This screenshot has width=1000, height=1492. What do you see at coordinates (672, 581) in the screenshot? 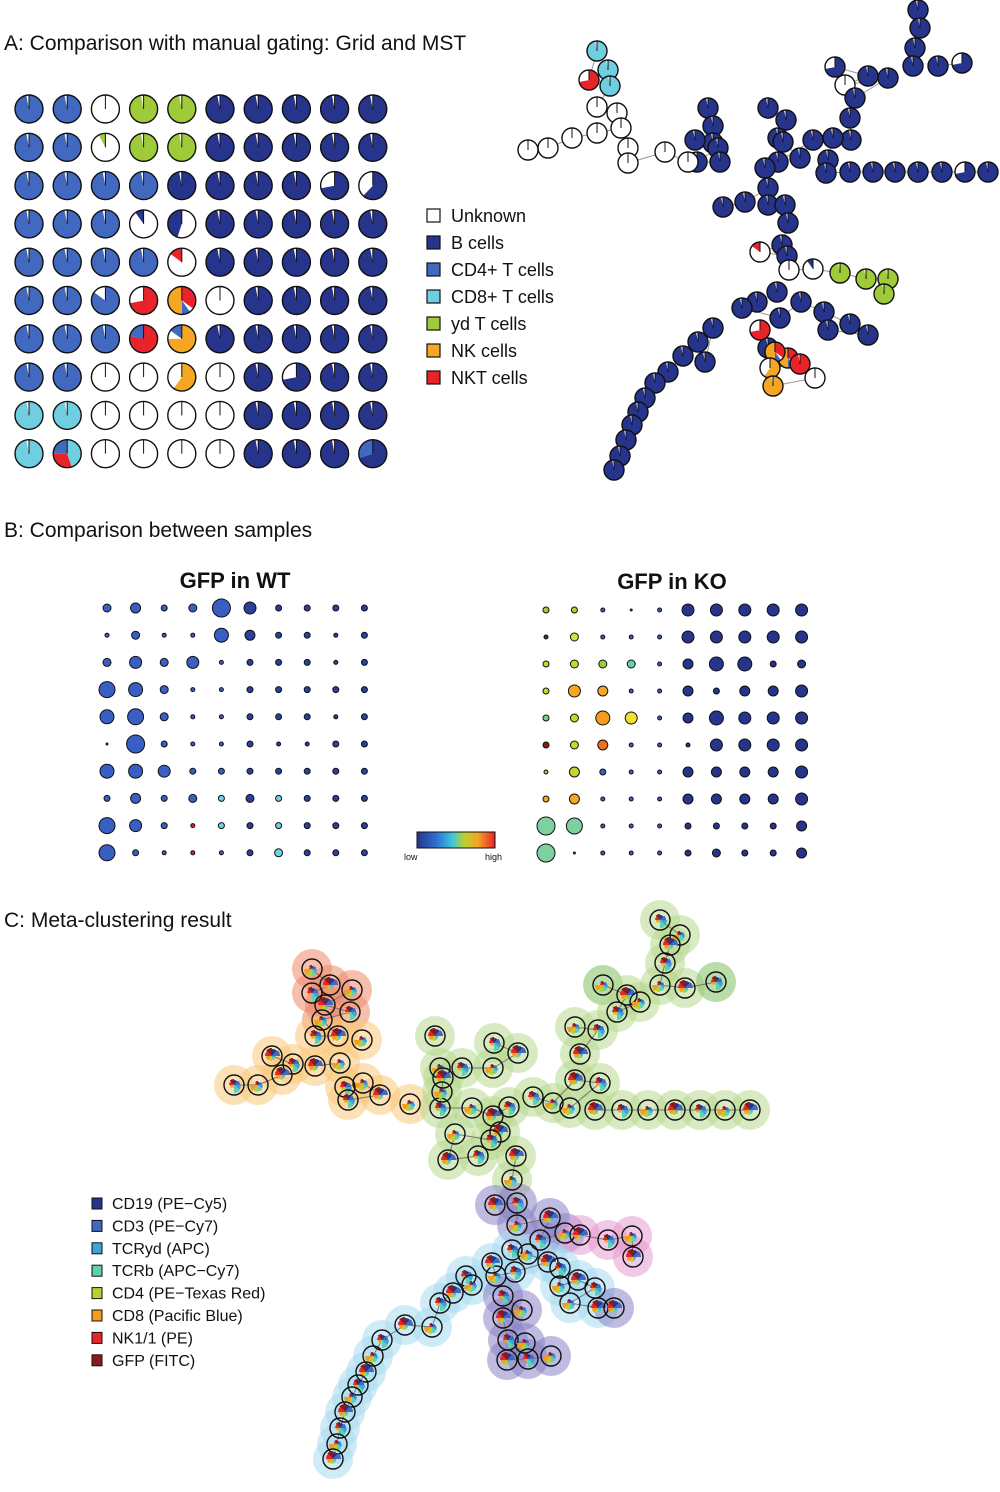
I see `ko-title: GFP in KO` at bounding box center [672, 581].